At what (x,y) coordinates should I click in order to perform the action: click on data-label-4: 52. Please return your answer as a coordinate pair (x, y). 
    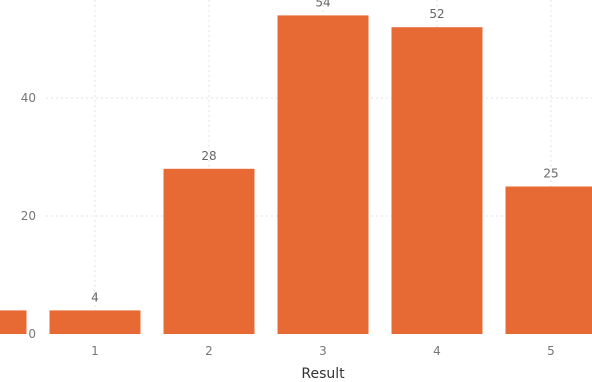
    Looking at the image, I should click on (436, 14).